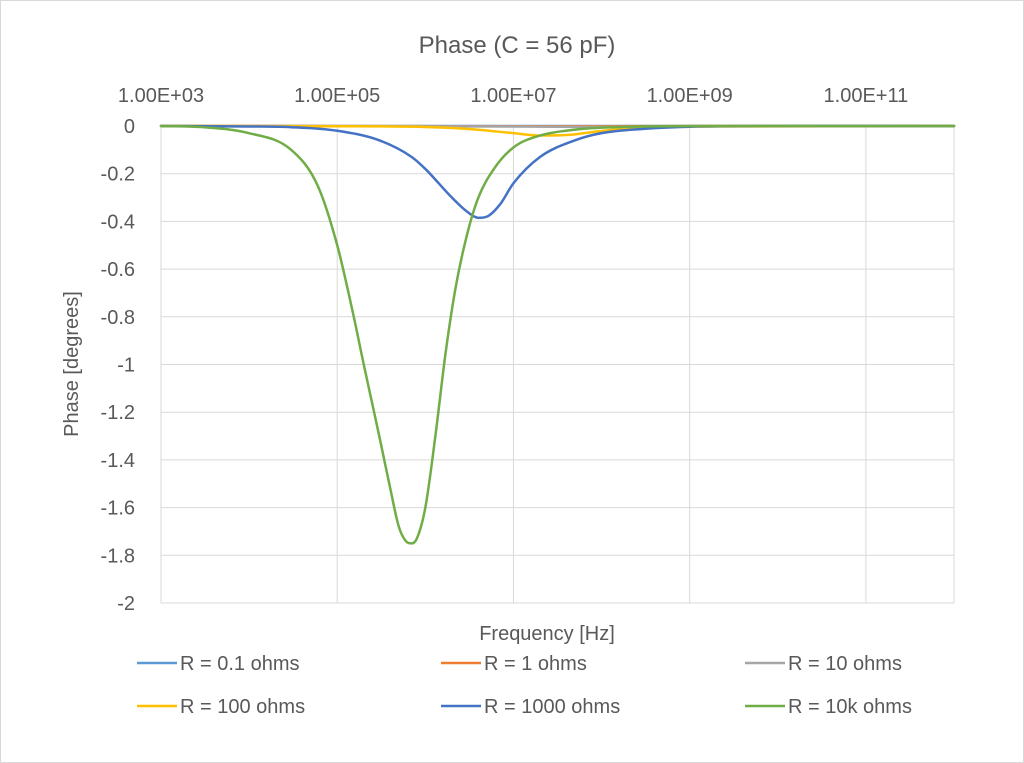  I want to click on x-tick-label: 1.00E+09, so click(690, 96).